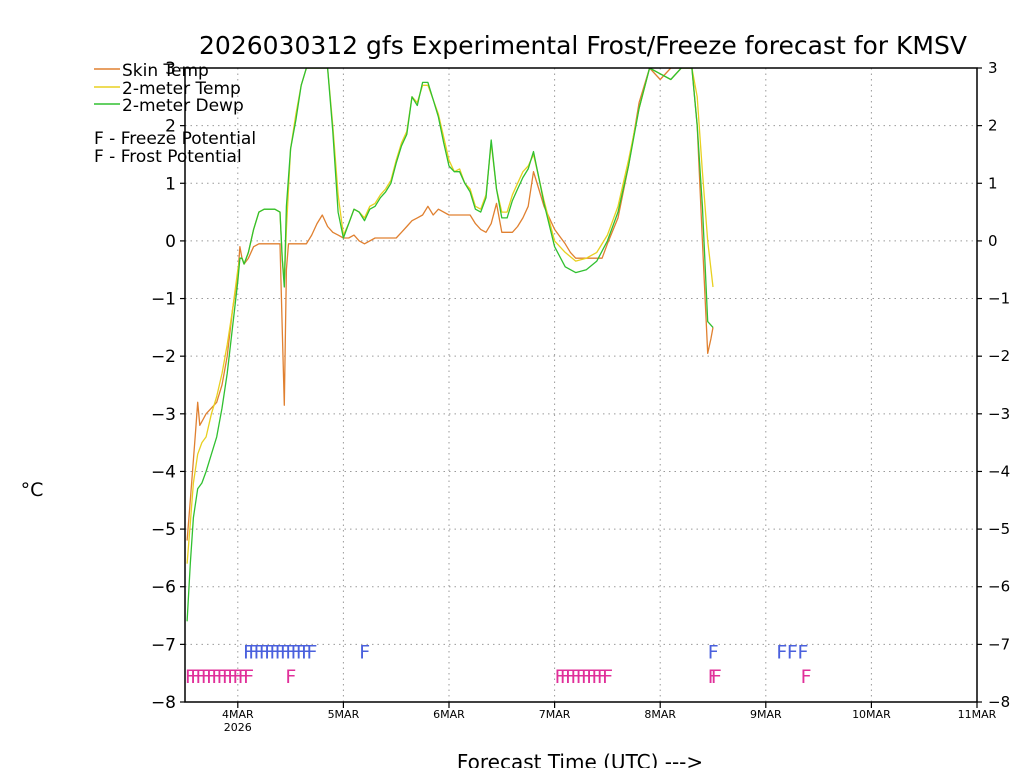 The height and width of the screenshot is (768, 1024). What do you see at coordinates (999, 299) in the screenshot?
I see `y-tick-label-right: −1` at bounding box center [999, 299].